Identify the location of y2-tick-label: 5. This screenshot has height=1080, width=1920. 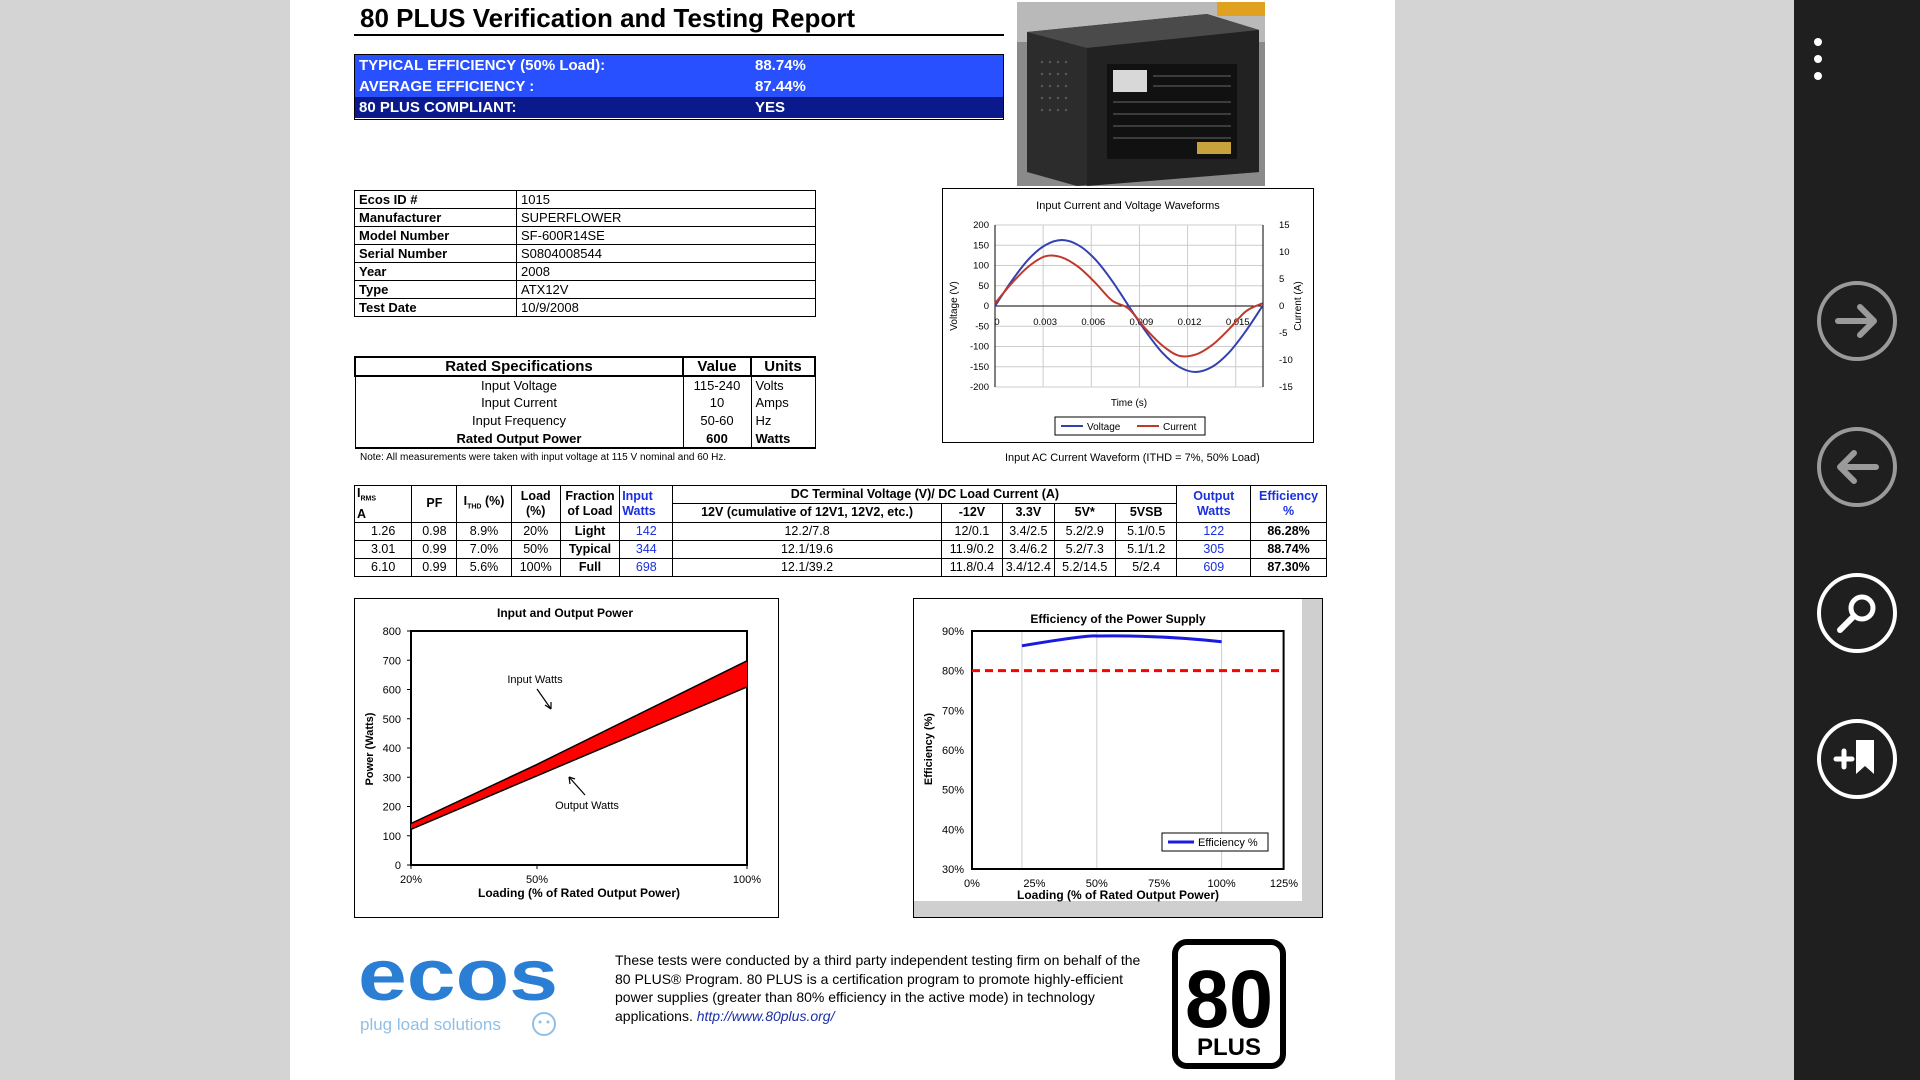
(1281, 279).